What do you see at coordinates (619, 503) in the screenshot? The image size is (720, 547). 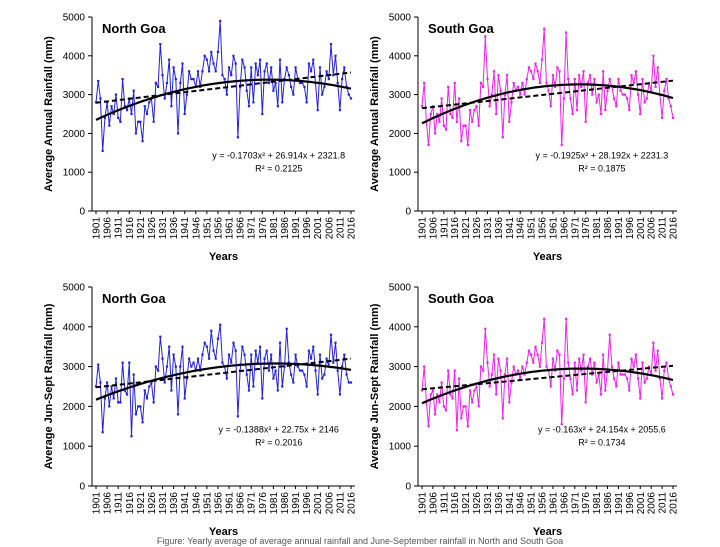 I see `x-tick-label: 1991` at bounding box center [619, 503].